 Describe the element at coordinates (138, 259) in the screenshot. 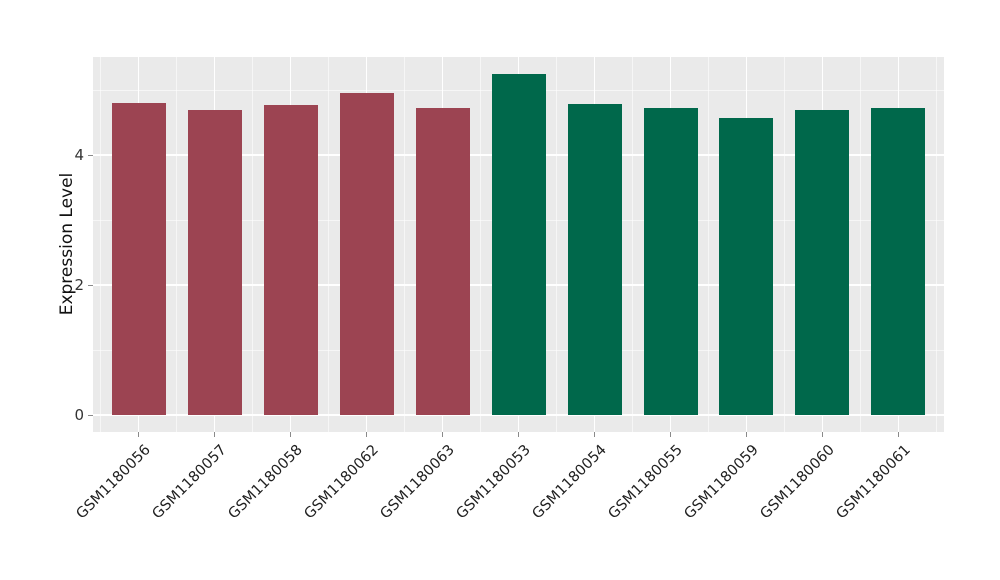

I see `bar-GSM1180056` at that location.